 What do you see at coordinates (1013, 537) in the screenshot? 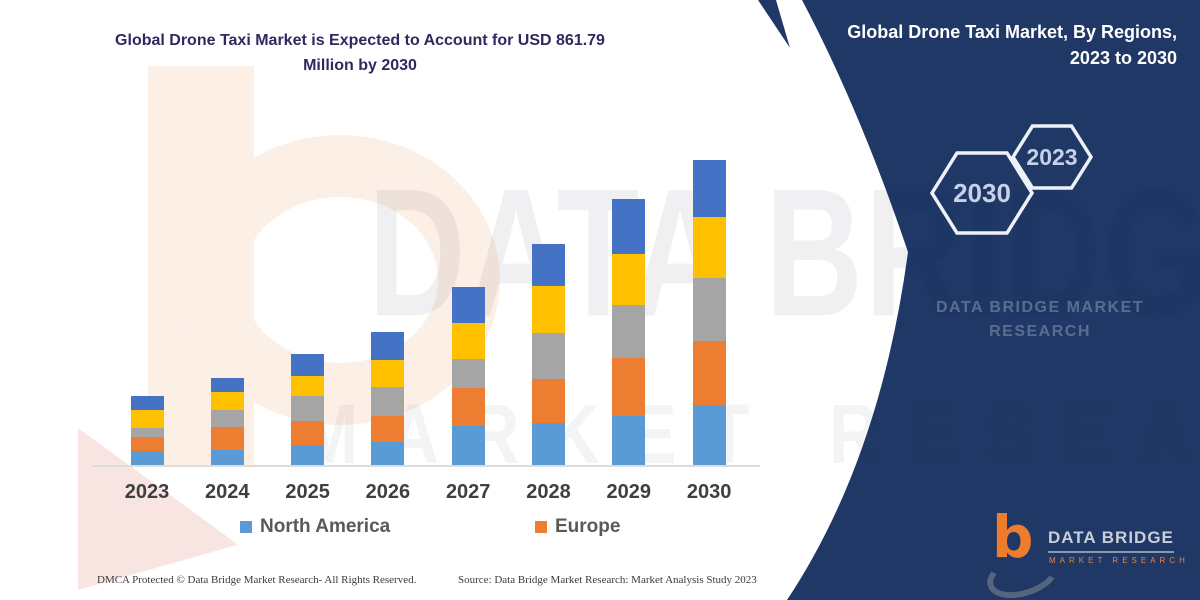
I see `databridge-b-icon: b` at bounding box center [1013, 537].